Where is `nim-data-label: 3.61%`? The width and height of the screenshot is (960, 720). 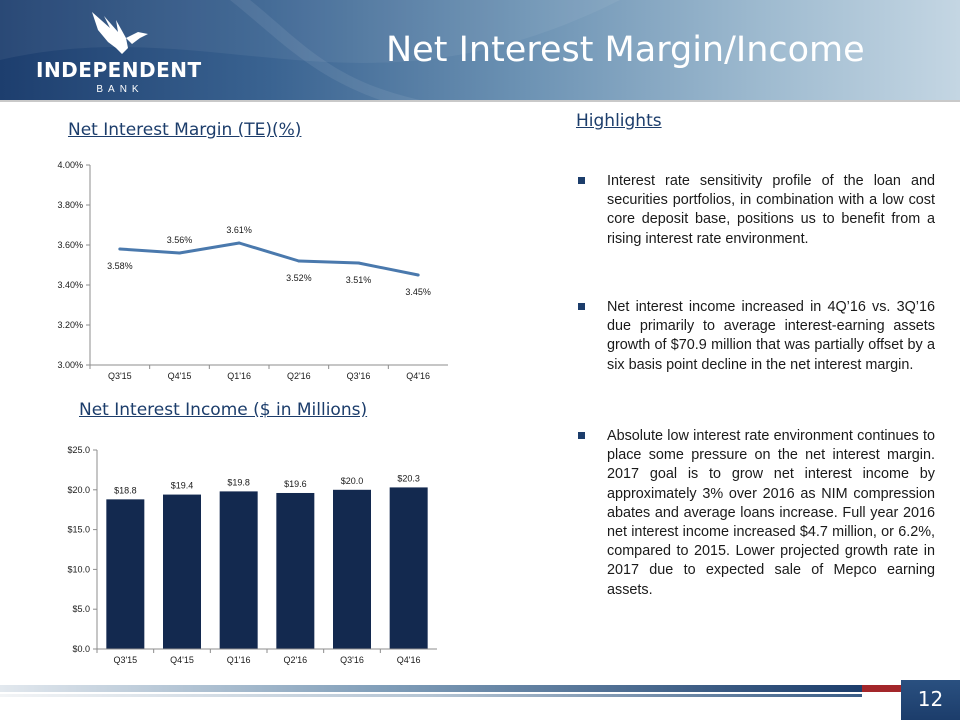
nim-data-label: 3.61% is located at coordinates (239, 230).